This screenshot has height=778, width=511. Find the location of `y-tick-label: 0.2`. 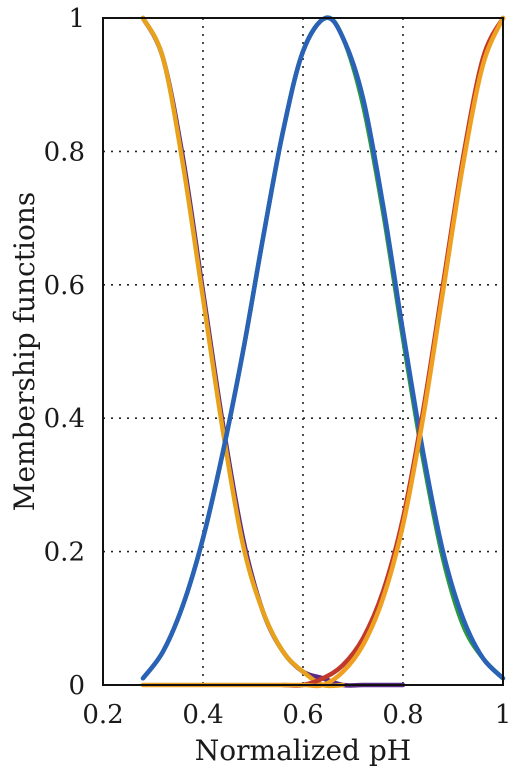

y-tick-label: 0.2 is located at coordinates (64, 553).